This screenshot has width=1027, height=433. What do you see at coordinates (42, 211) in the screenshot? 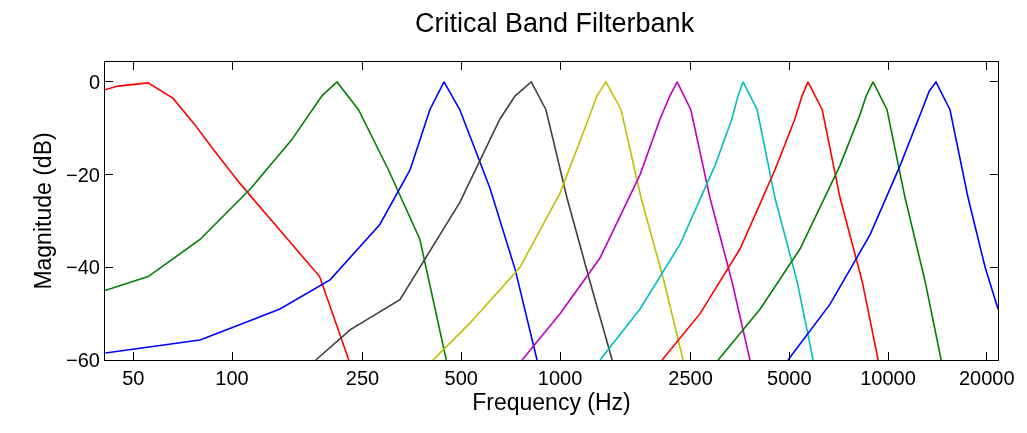
I see `y-axis-title: Magnitude (dB)` at bounding box center [42, 211].